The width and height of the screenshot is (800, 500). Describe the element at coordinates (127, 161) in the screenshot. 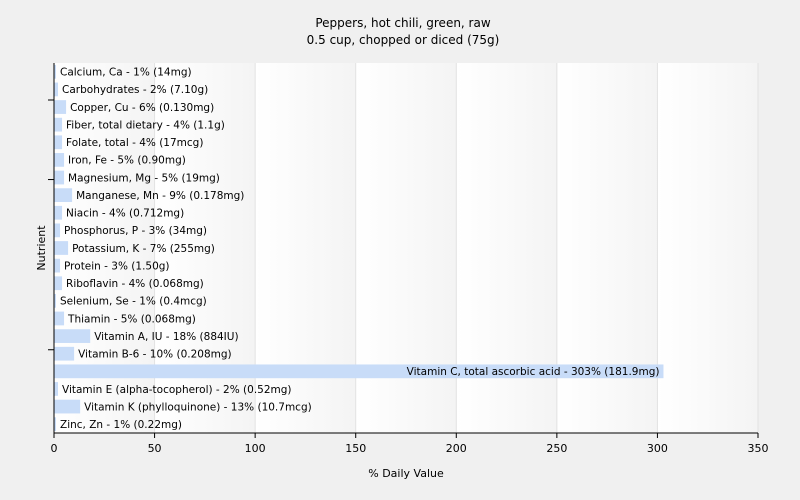

I see `bar-label: Iron, Fe - 5% (0.90mg)` at that location.